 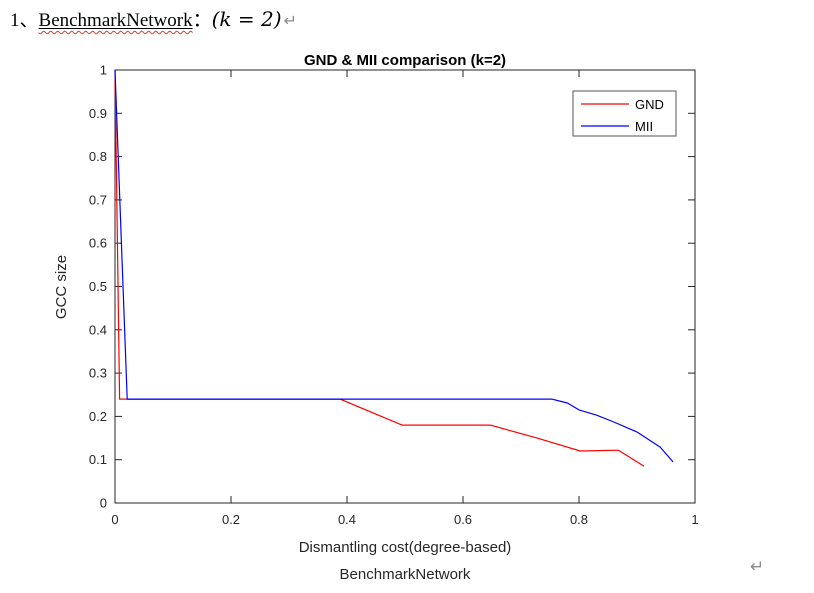 What do you see at coordinates (405, 547) in the screenshot?
I see `x-axis-label: Dismantling cost(degree-based)` at bounding box center [405, 547].